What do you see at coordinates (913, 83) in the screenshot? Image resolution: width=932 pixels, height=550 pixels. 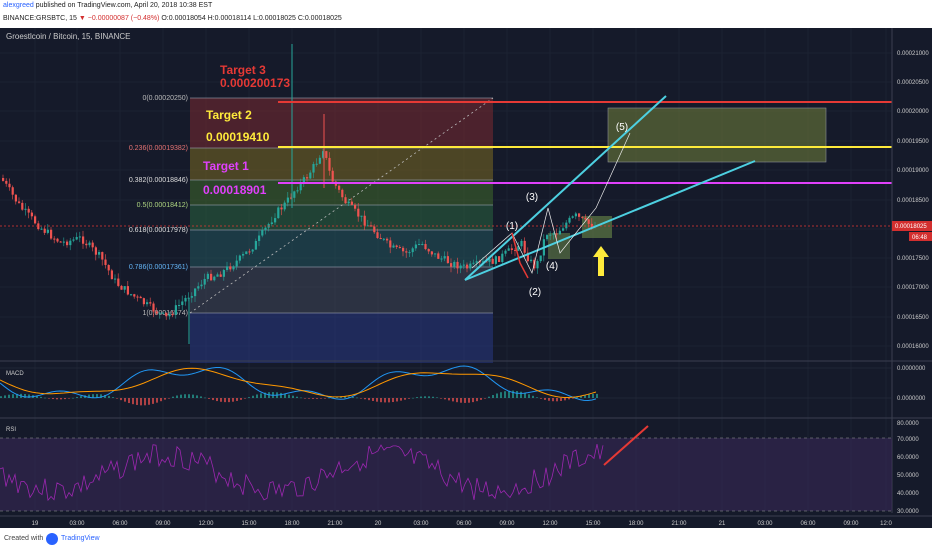 I see `price-label: 0.00020500` at bounding box center [913, 83].